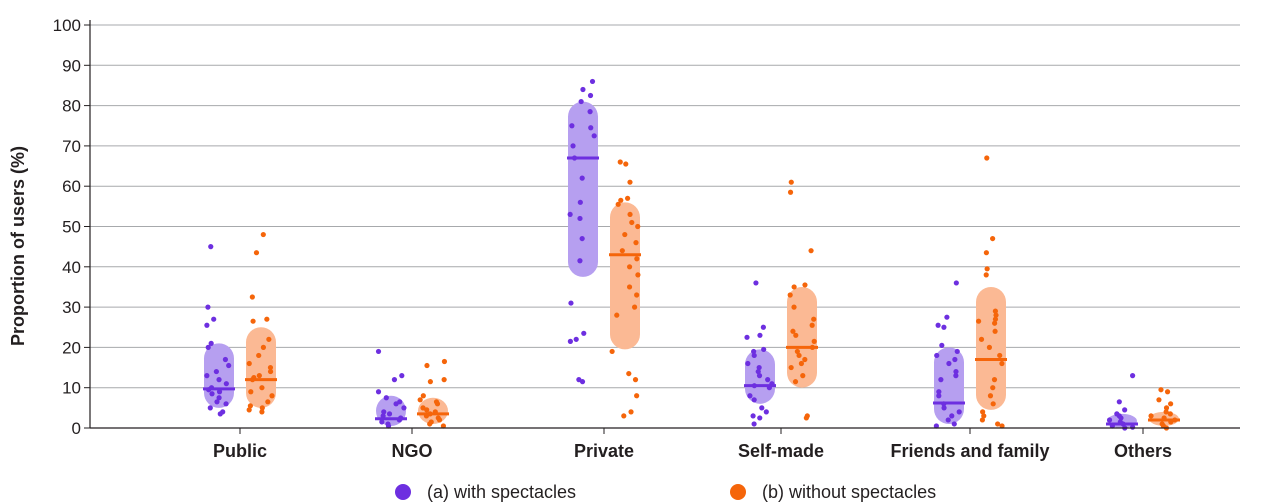  I want to click on x-tick-label: Friends and family, so click(969, 451).